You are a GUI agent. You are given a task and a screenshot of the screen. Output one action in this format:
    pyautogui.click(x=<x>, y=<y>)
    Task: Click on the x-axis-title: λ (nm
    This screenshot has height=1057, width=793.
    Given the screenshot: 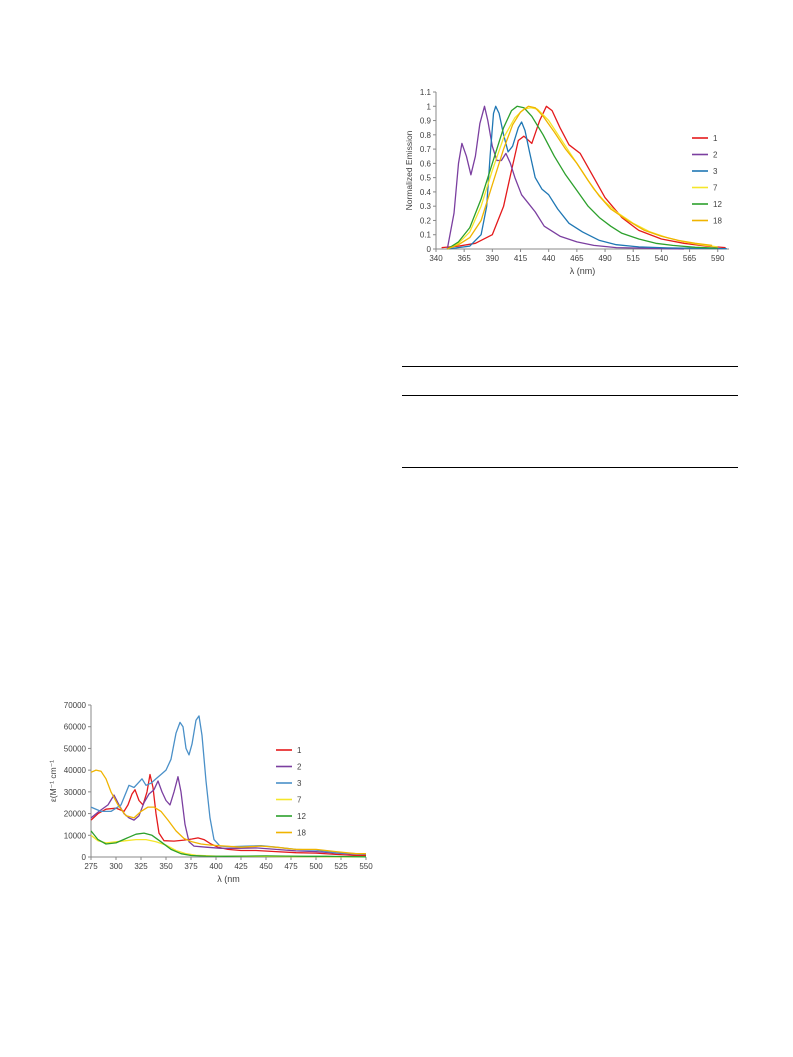 What is the action you would take?
    pyautogui.click(x=228, y=879)
    